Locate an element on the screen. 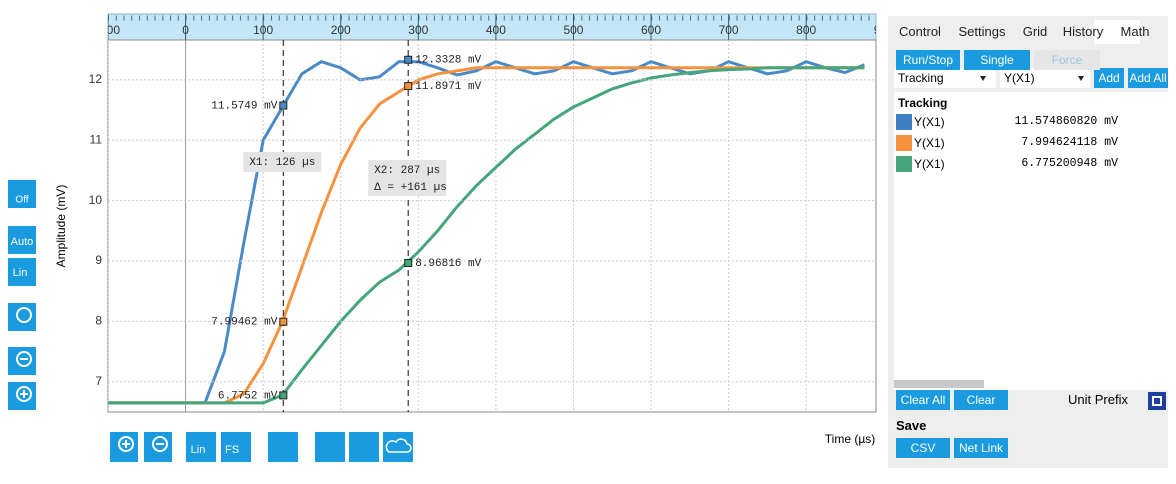 This screenshot has height=484, width=1176. y-tick-label: 11 is located at coordinates (96, 139).